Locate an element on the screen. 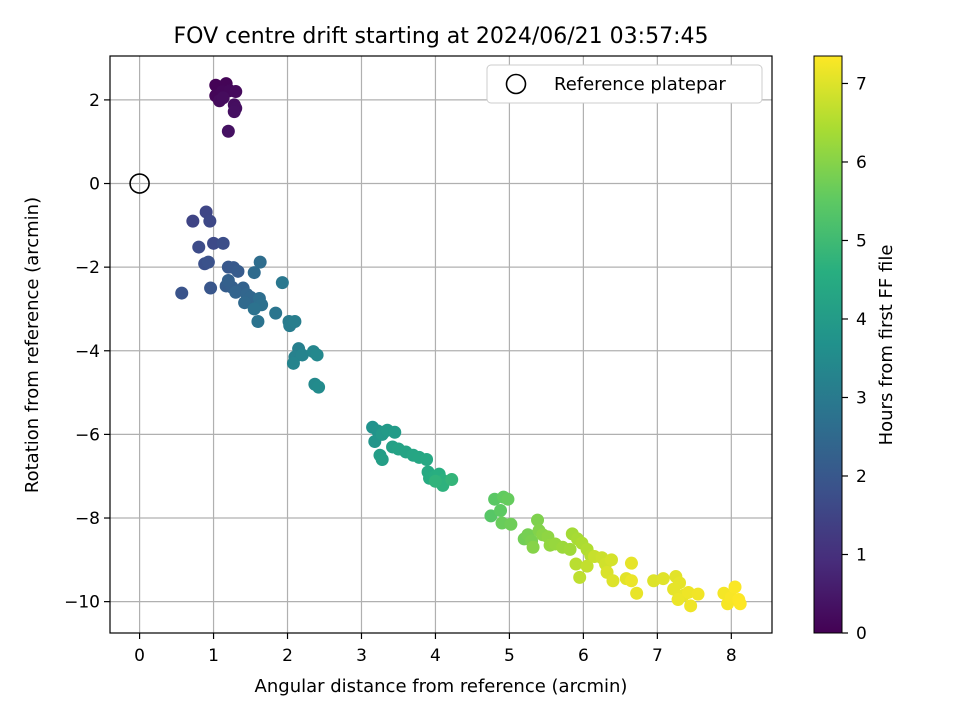 The width and height of the screenshot is (960, 720). x-tick-label-1: 1 is located at coordinates (213, 656).